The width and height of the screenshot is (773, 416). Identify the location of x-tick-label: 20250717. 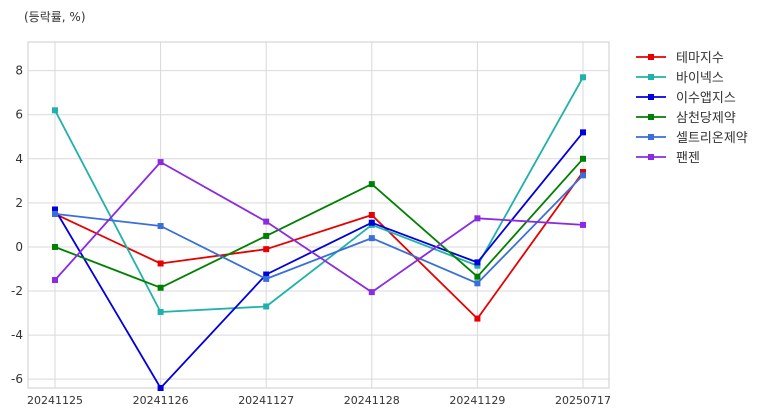
(583, 400).